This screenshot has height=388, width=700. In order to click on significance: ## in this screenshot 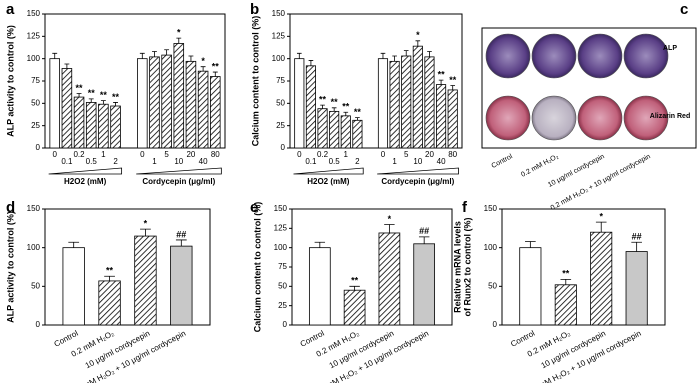, I will do `click(424, 231)`.